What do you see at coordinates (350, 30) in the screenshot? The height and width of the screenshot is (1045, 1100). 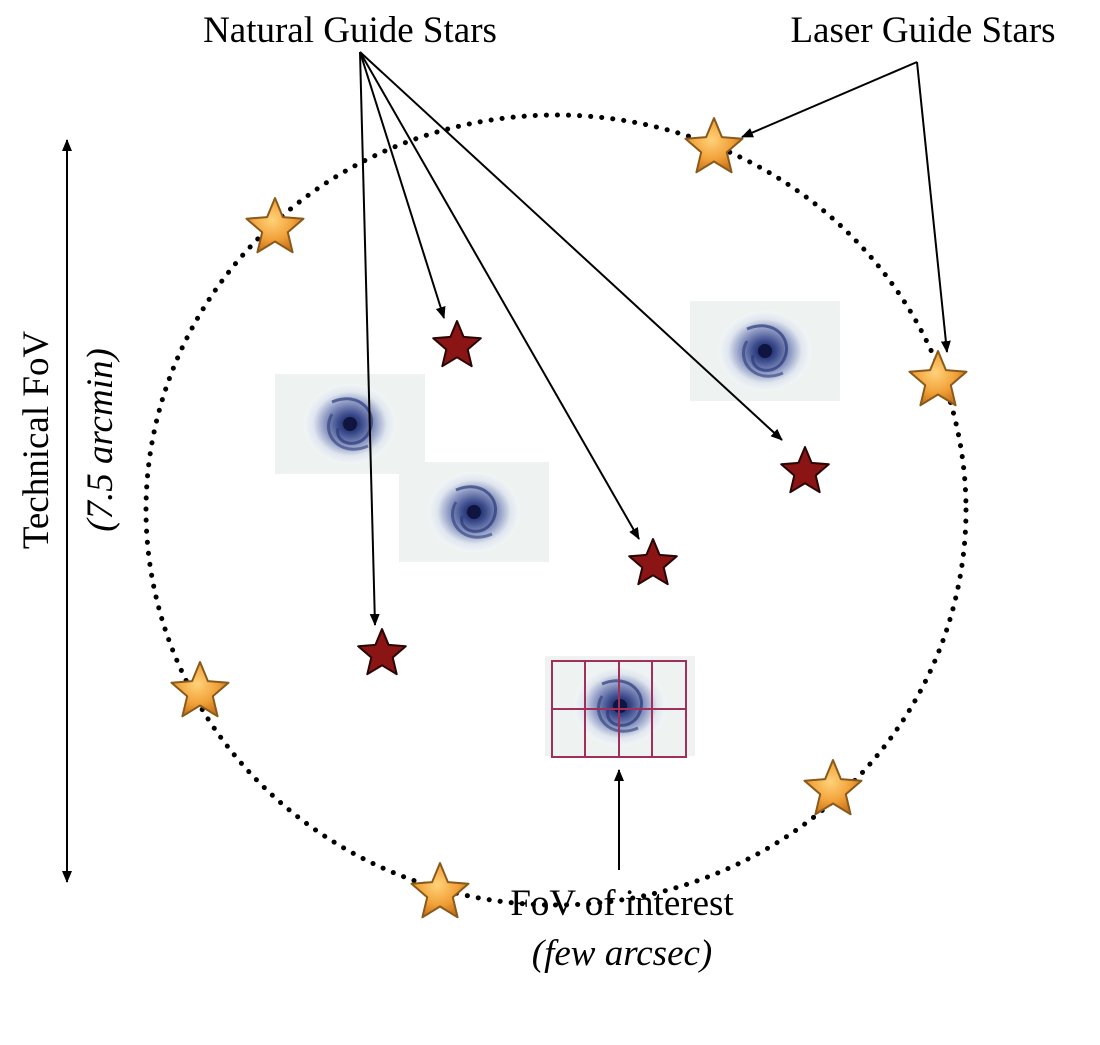 I see `natural-guide-stars-label: Natural Guide Stars` at bounding box center [350, 30].